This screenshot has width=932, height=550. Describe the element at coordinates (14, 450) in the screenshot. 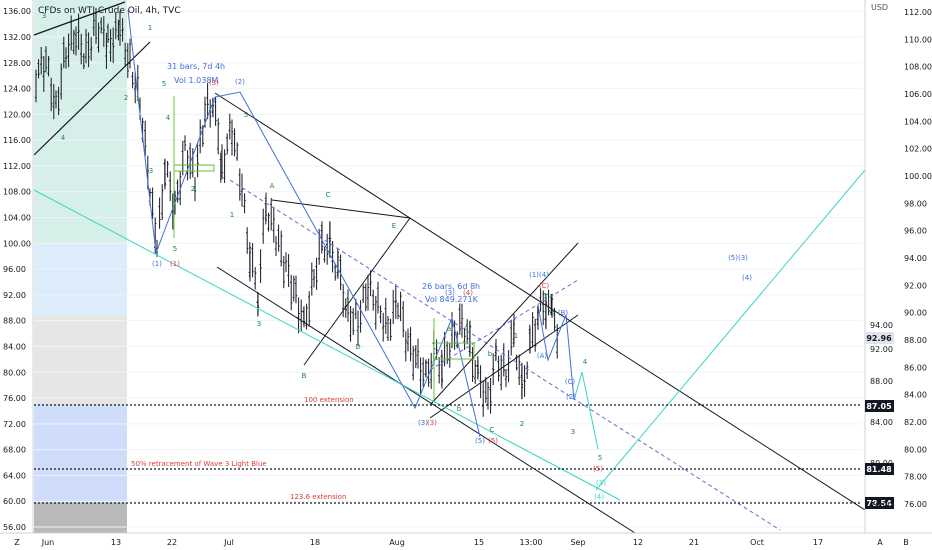

I see `left-tick-label: 68.00` at that location.